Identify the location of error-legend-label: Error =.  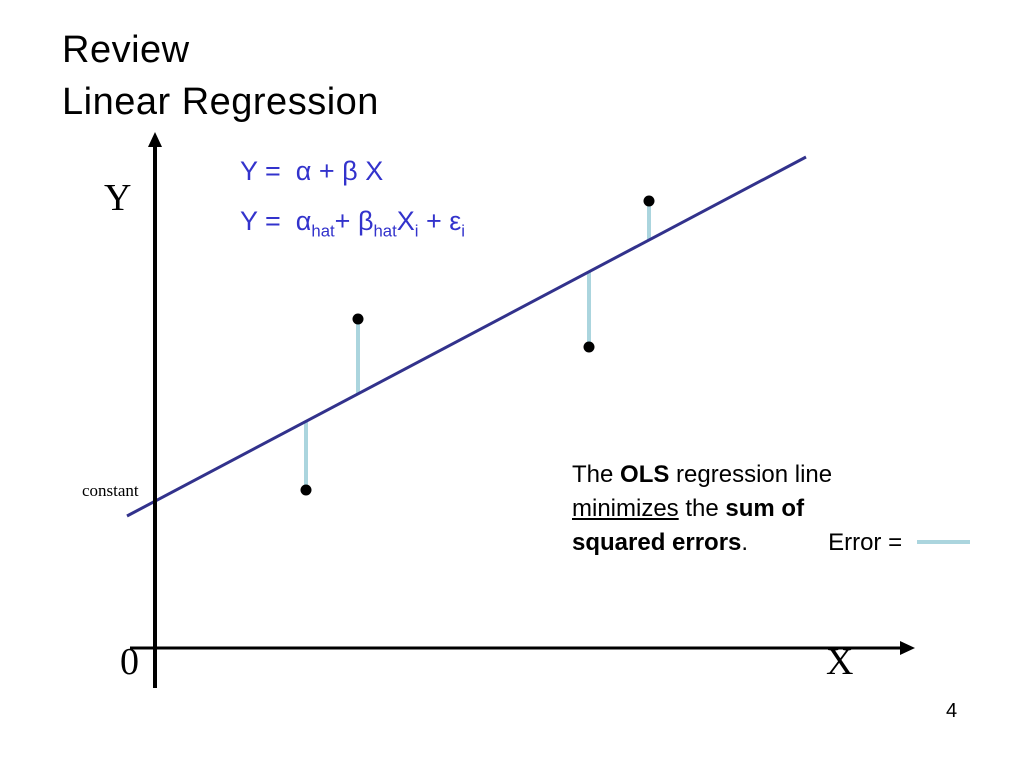
(865, 542).